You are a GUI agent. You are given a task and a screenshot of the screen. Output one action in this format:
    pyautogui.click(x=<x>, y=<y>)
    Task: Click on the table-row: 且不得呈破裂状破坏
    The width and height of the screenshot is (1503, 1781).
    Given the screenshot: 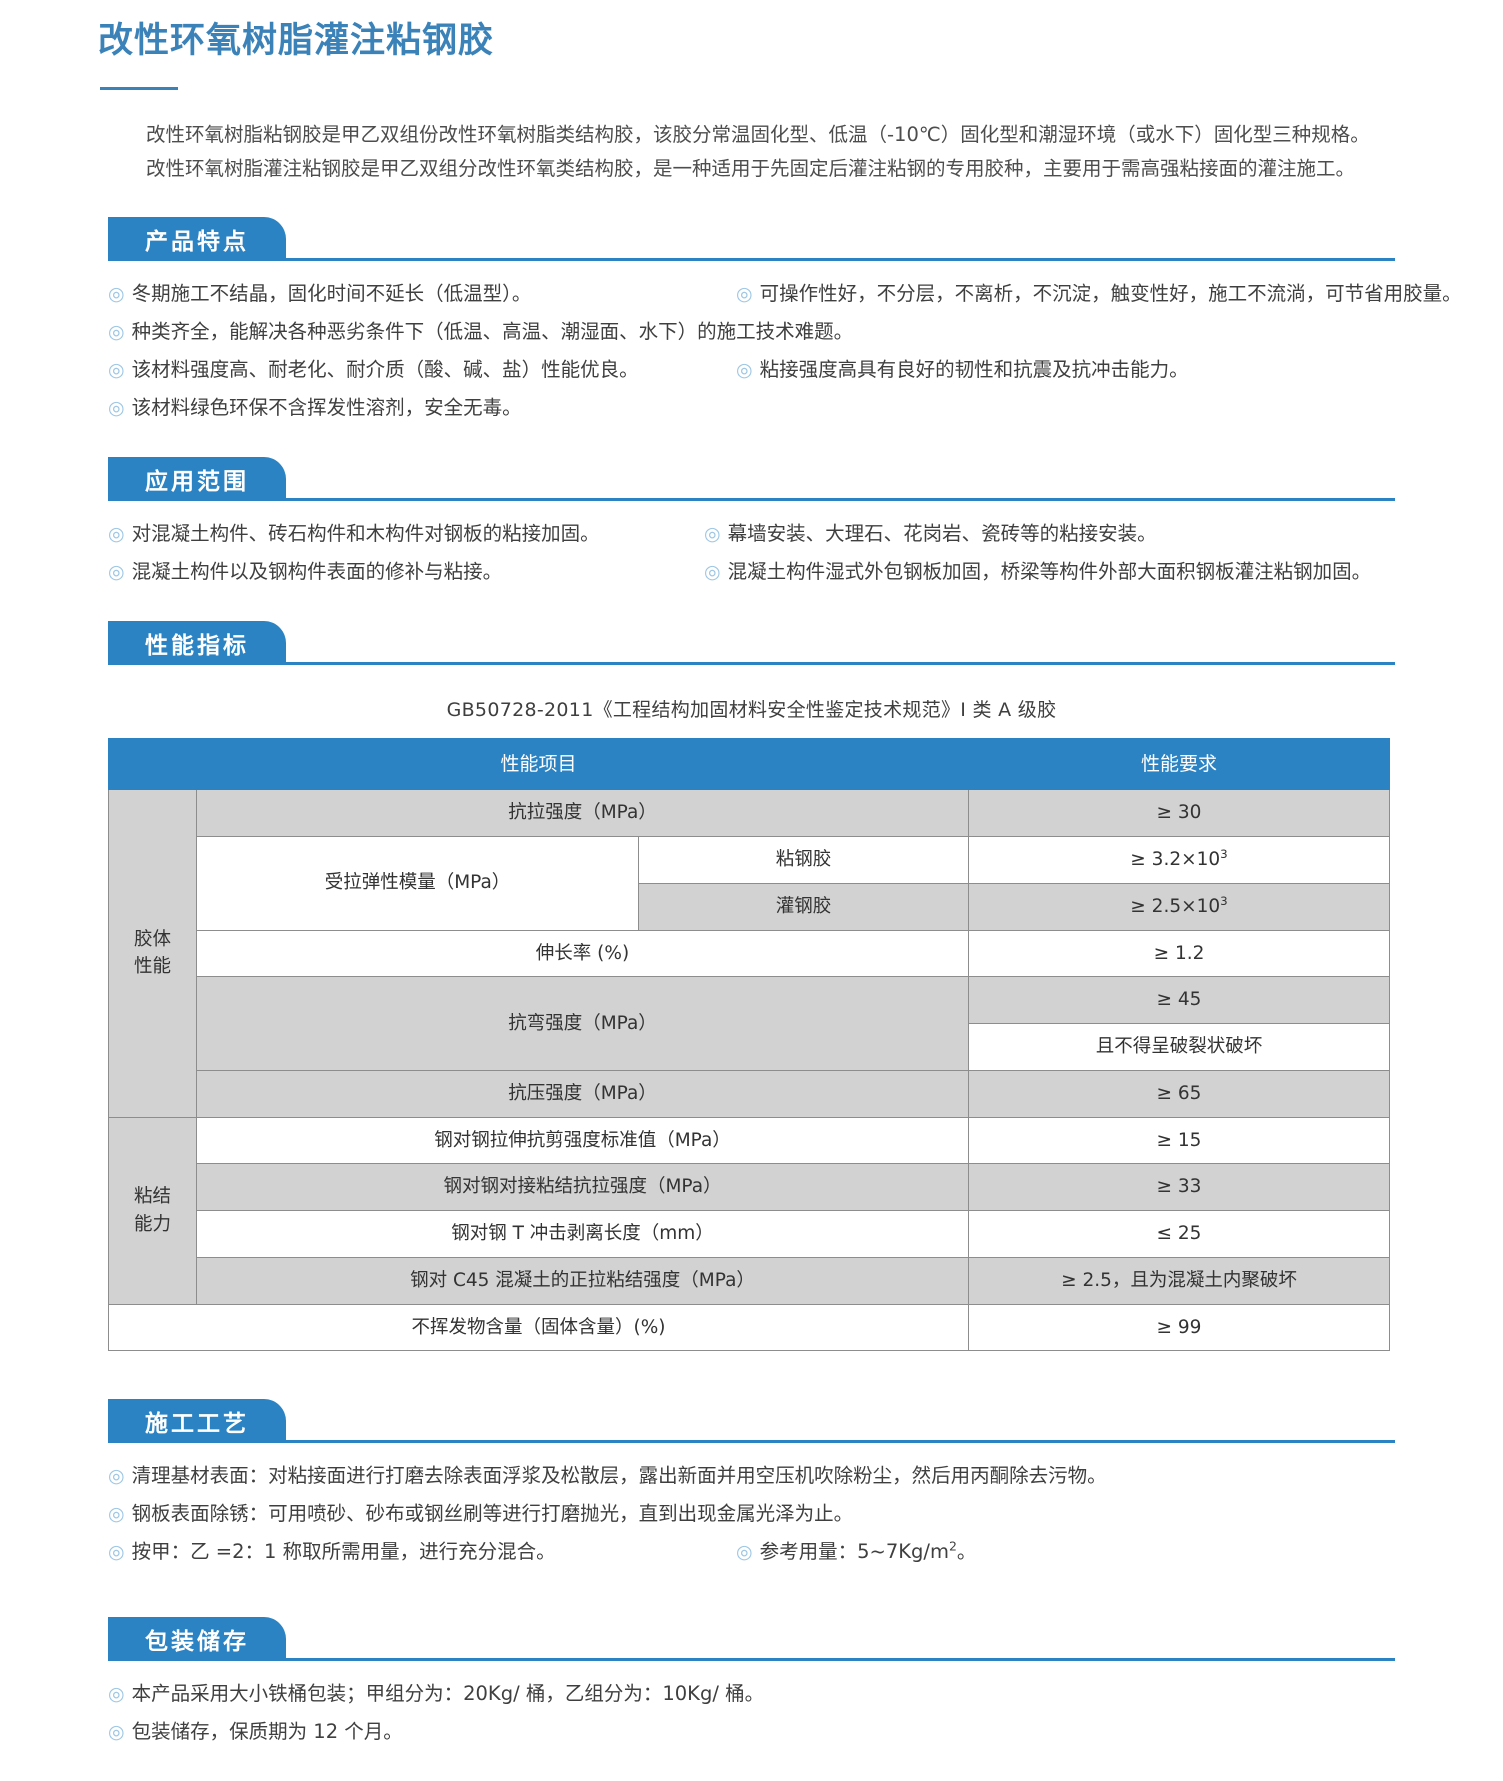 What is the action you would take?
    pyautogui.click(x=749, y=1047)
    